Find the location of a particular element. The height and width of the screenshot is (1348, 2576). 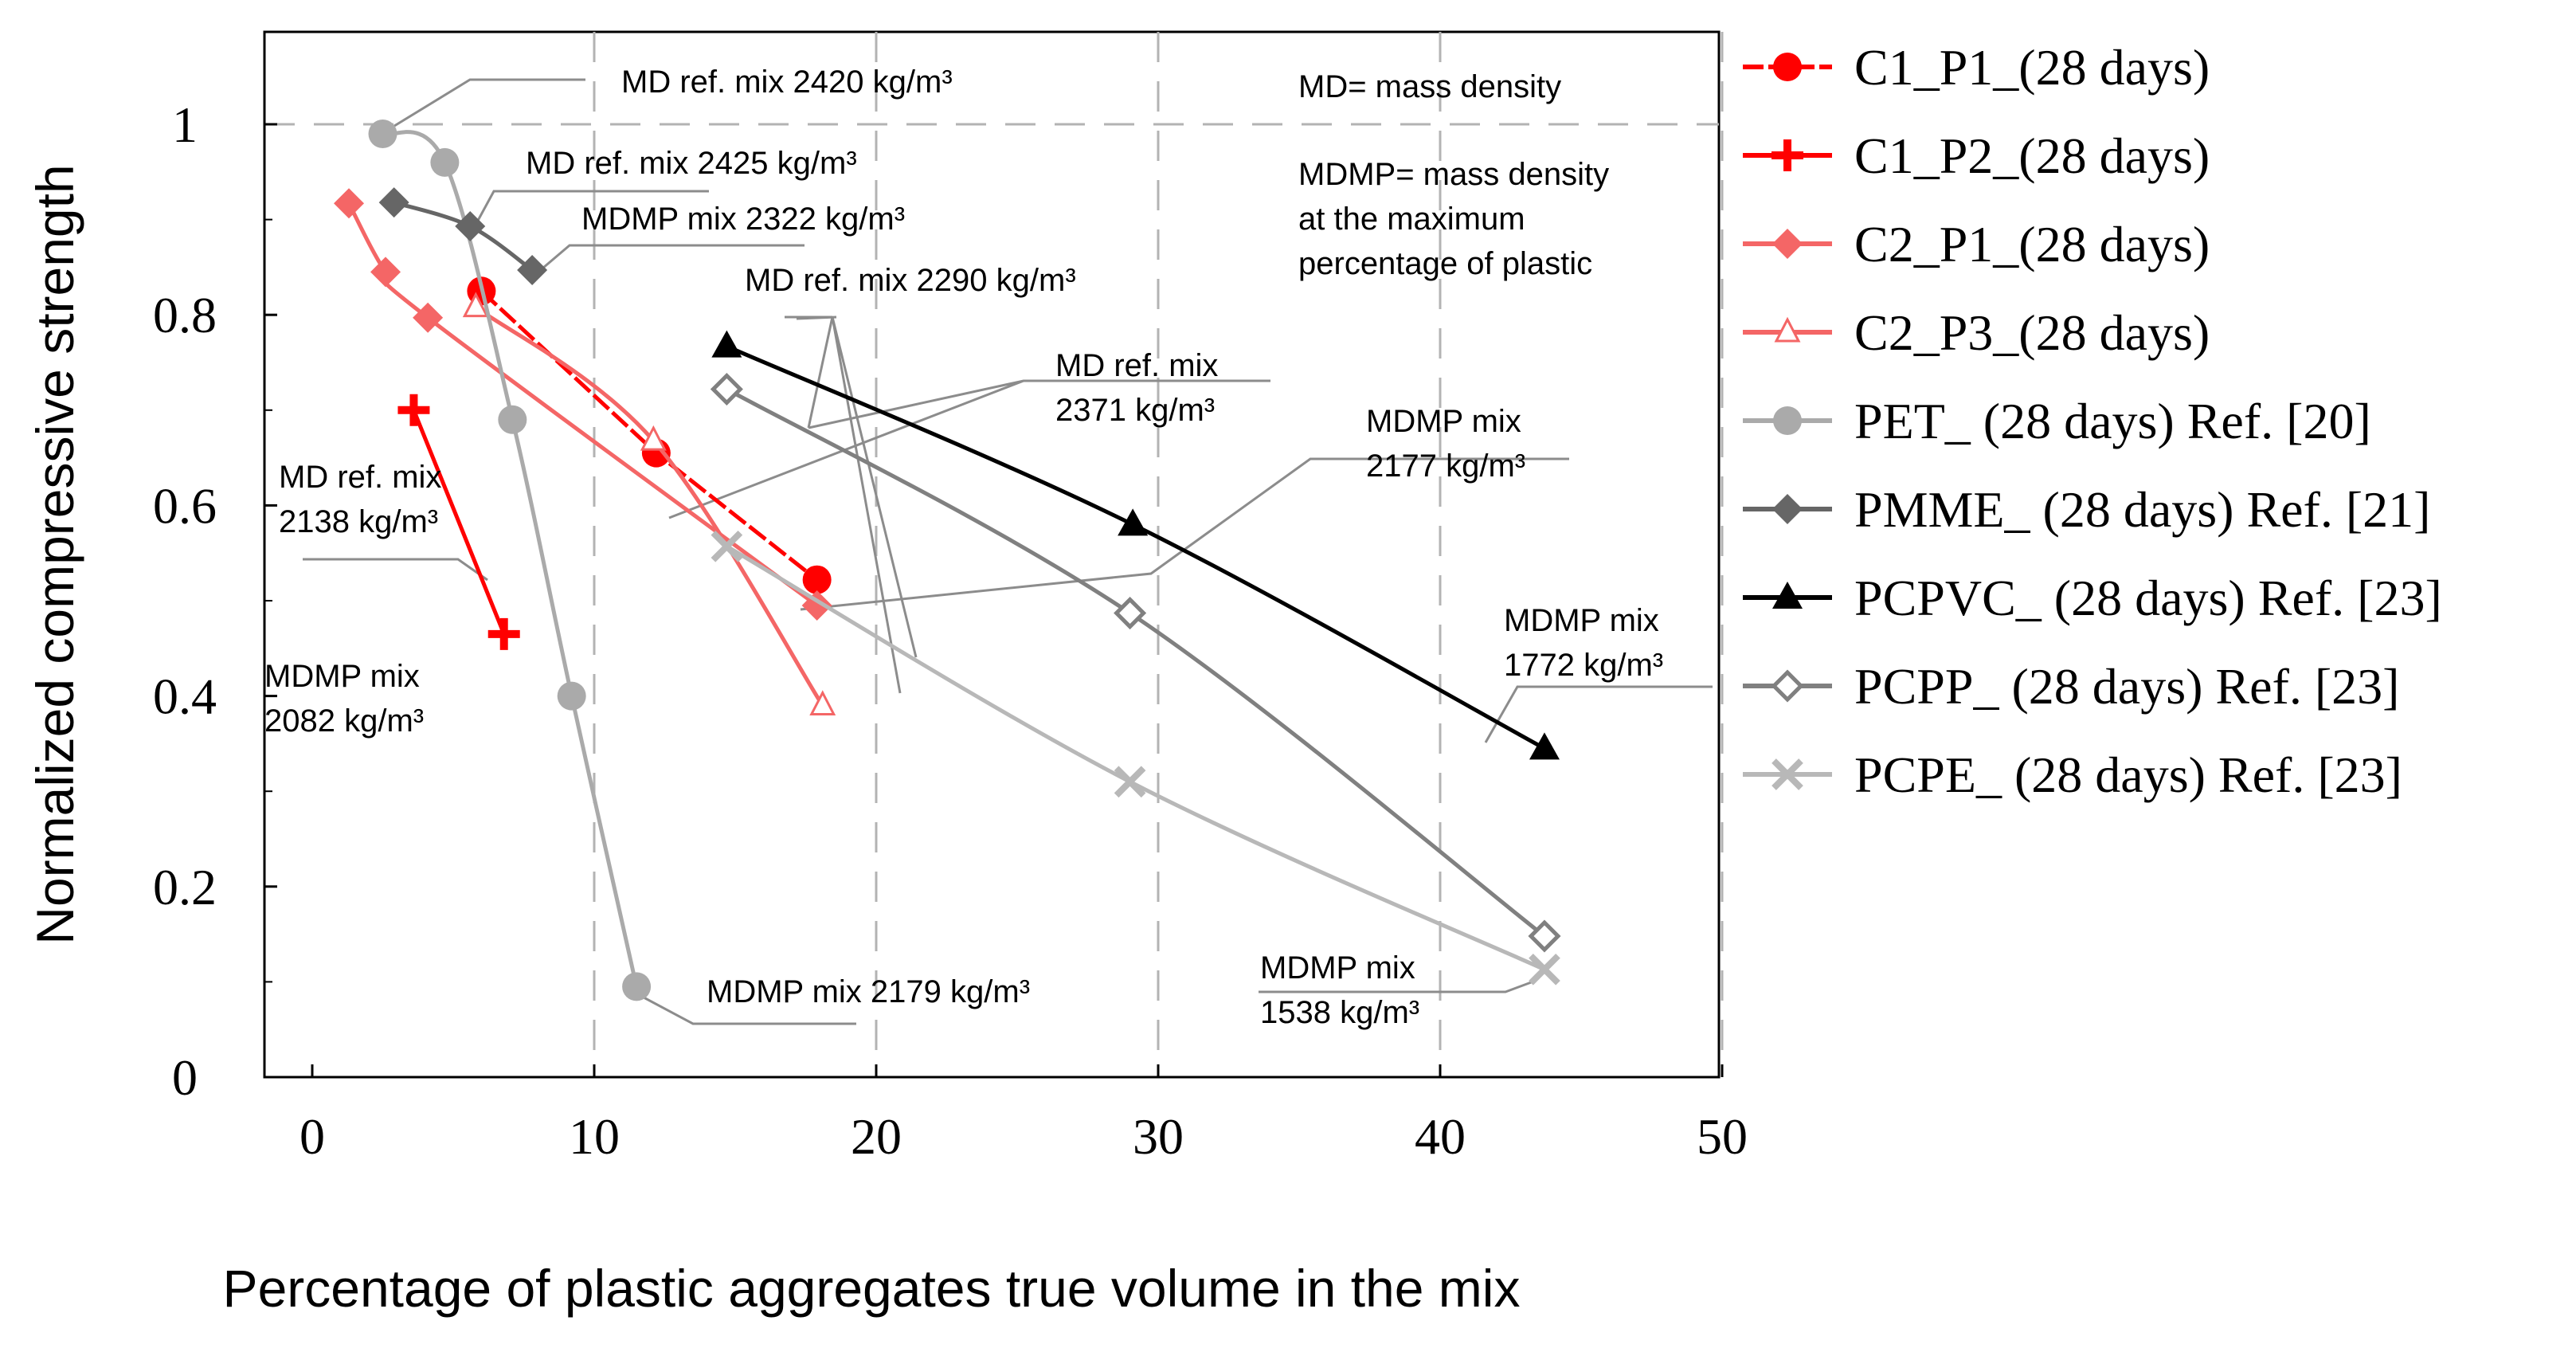

legend-label: PCPE_ (28 days) Ref. [23] is located at coordinates (2128, 774).